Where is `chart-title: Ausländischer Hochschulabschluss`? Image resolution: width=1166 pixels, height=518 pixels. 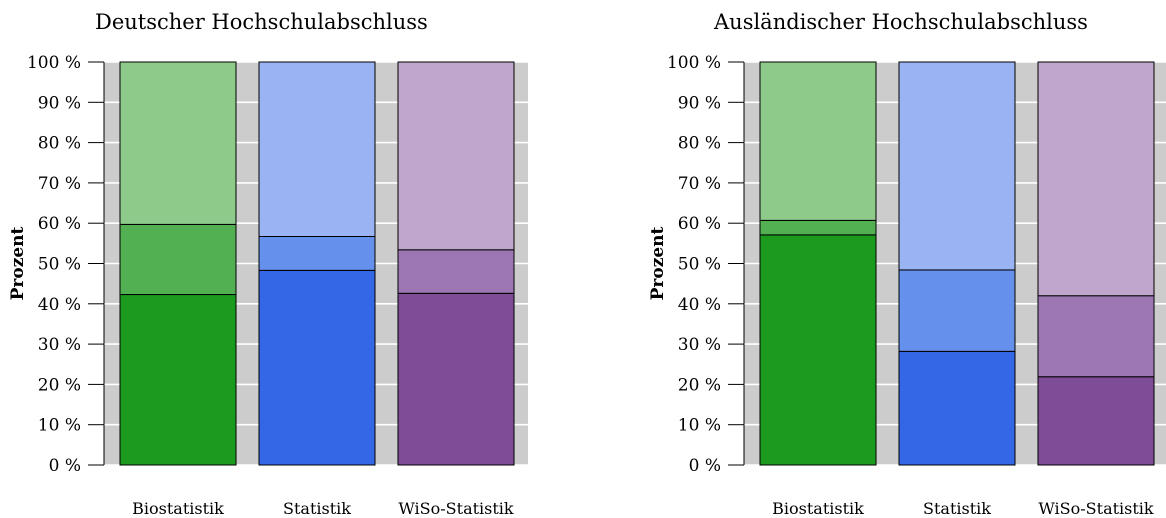 chart-title: Ausländischer Hochschulabschluss is located at coordinates (901, 22).